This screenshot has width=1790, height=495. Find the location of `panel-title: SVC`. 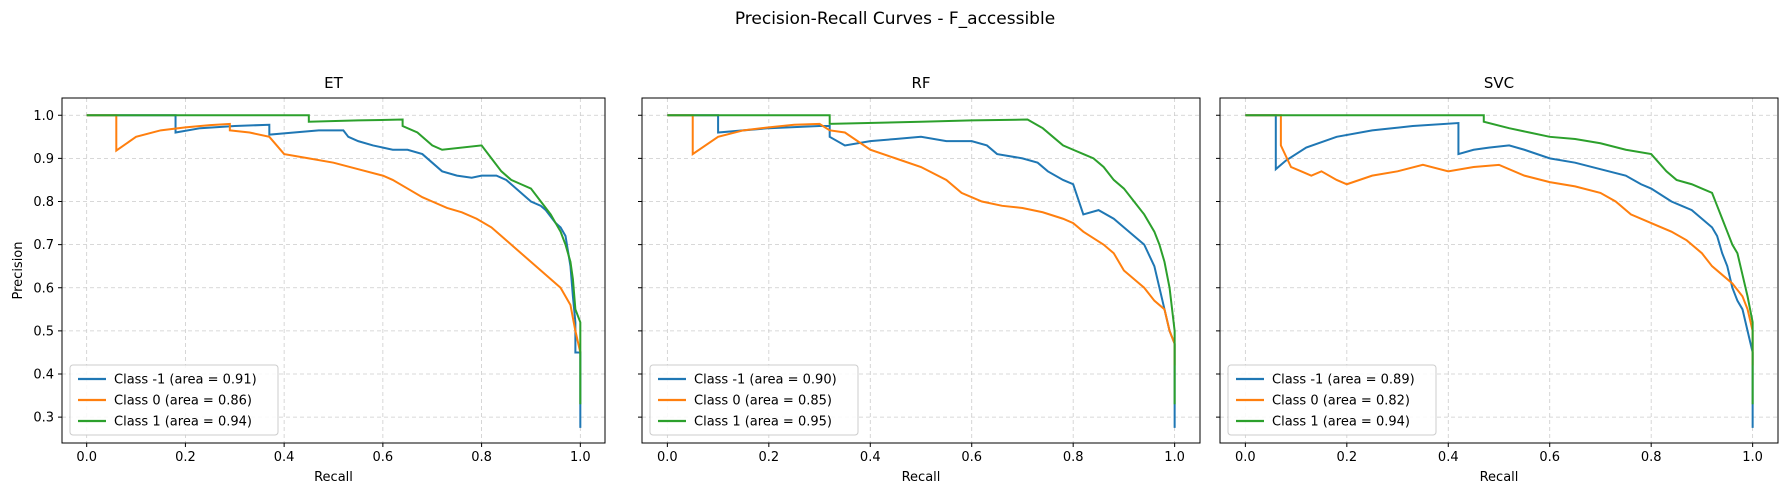

panel-title: SVC is located at coordinates (1499, 83).